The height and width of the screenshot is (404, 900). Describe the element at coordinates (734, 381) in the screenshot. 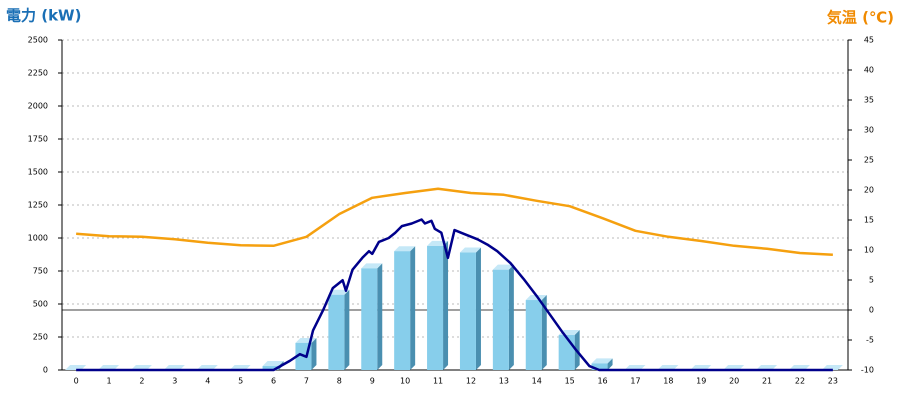

I see `x-tick-label: 20` at that location.